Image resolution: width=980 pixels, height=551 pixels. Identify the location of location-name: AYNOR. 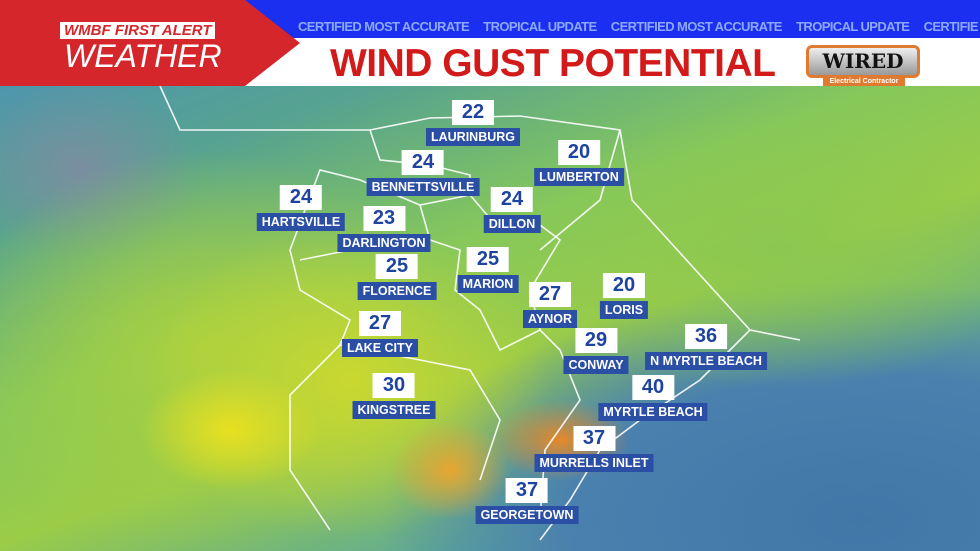
(550, 319).